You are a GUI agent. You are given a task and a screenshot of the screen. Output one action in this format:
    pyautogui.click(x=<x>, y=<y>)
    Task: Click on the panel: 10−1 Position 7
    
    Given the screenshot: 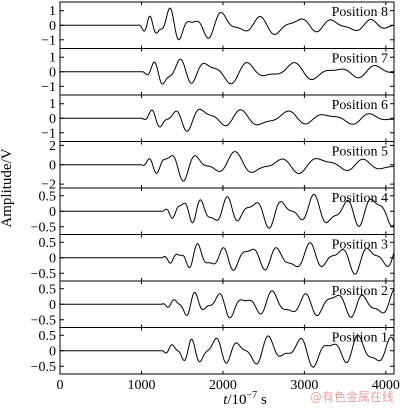 What is the action you would take?
    pyautogui.click(x=218, y=72)
    